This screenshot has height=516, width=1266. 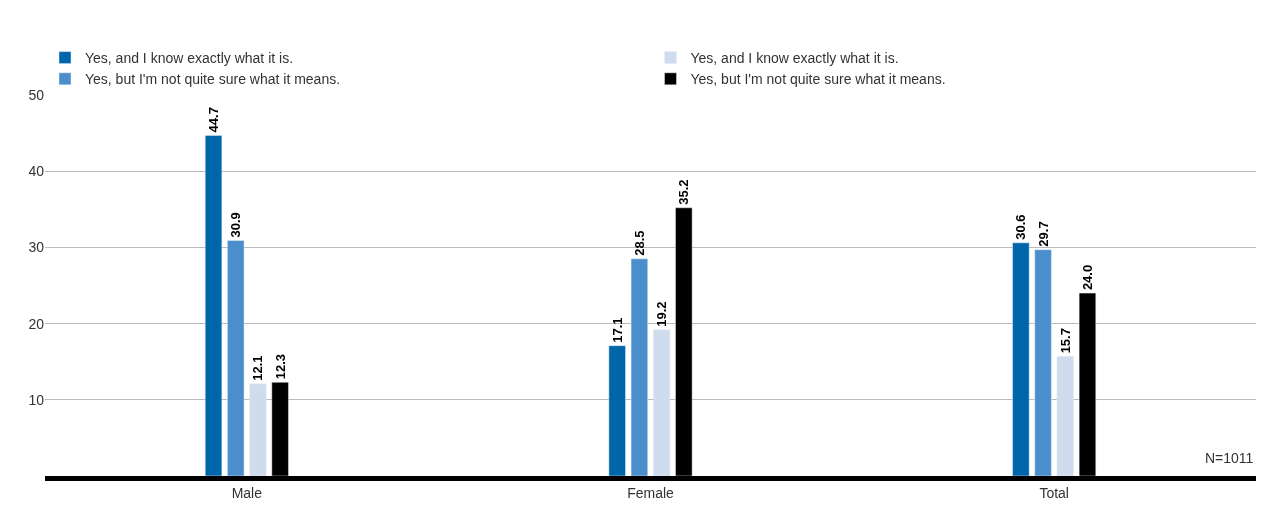 What do you see at coordinates (280, 366) in the screenshot?
I see `data-label: 12.3` at bounding box center [280, 366].